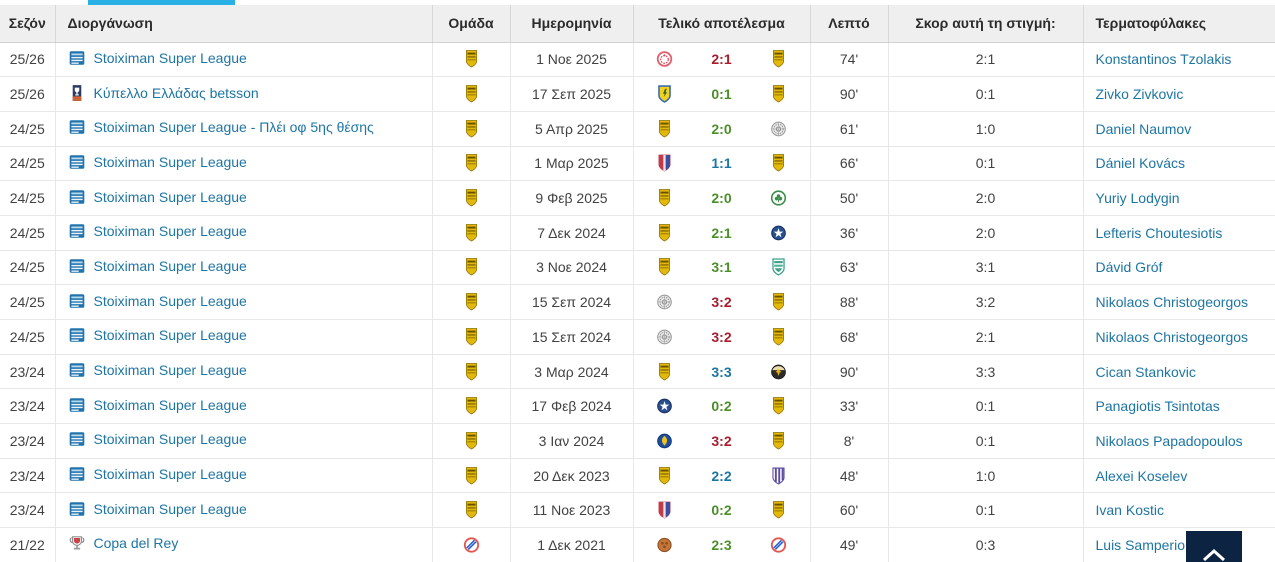  Describe the element at coordinates (778, 198) in the screenshot. I see `panathinaikos-crest-icon` at that location.